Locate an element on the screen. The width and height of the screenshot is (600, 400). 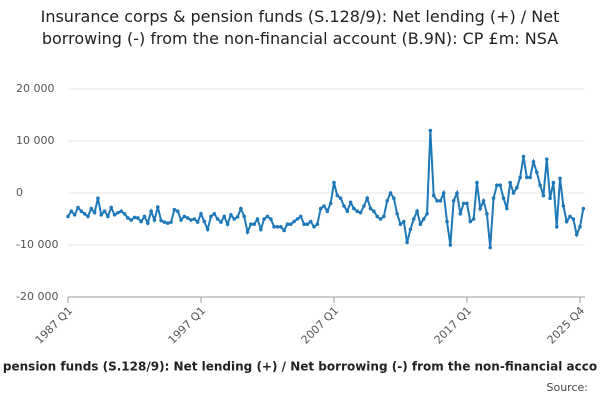
y-tick-label: -20 000 is located at coordinates (37, 296).